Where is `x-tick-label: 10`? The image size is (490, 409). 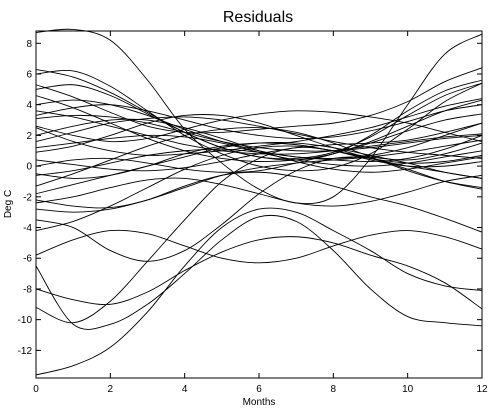
x-tick-label: 10 is located at coordinates (408, 389).